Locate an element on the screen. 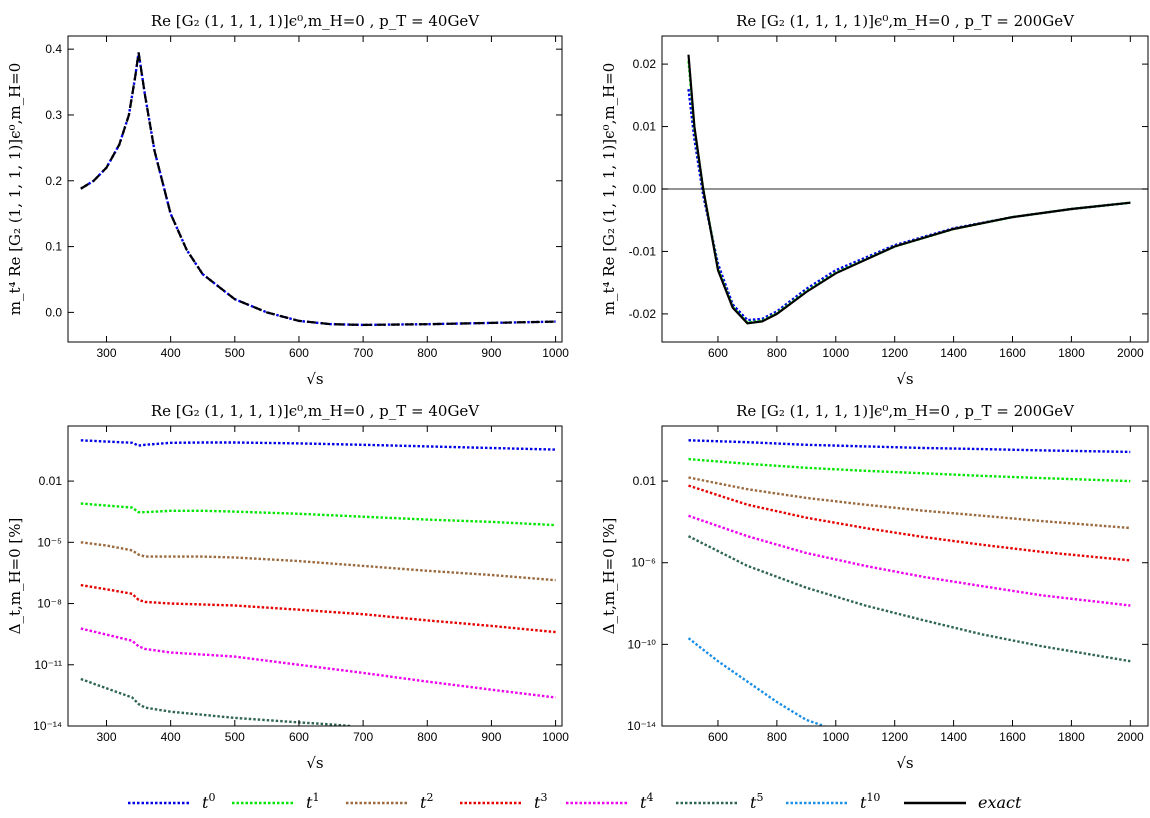 The width and height of the screenshot is (1150, 818). y-tick-label: 0.1 is located at coordinates (53, 247).